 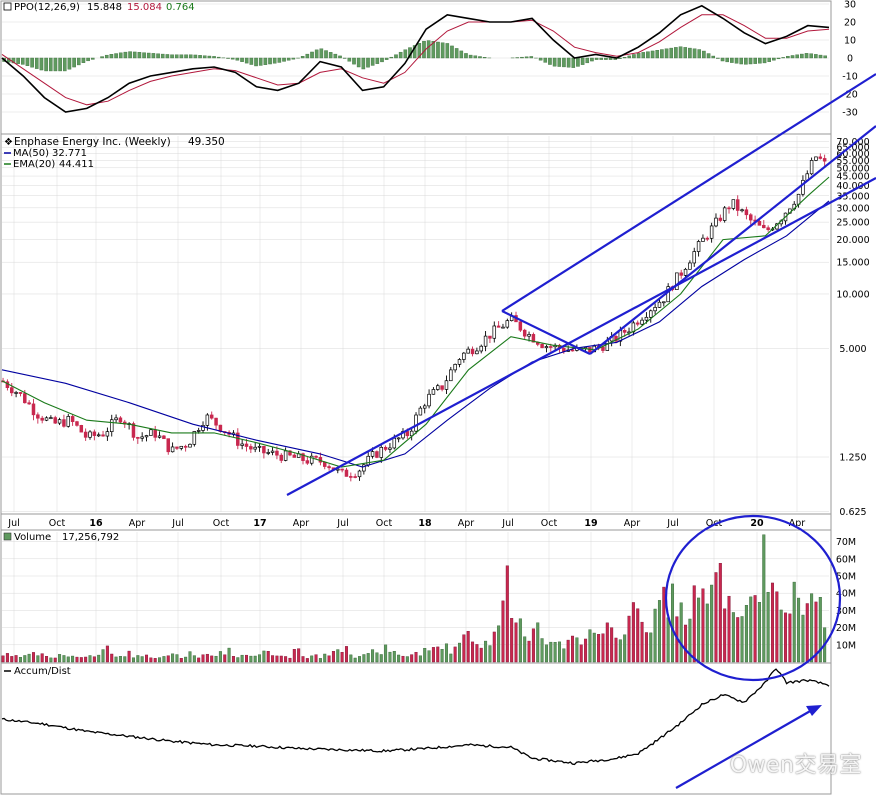 I want to click on volume-legend-label: Volume, so click(x=32, y=537).